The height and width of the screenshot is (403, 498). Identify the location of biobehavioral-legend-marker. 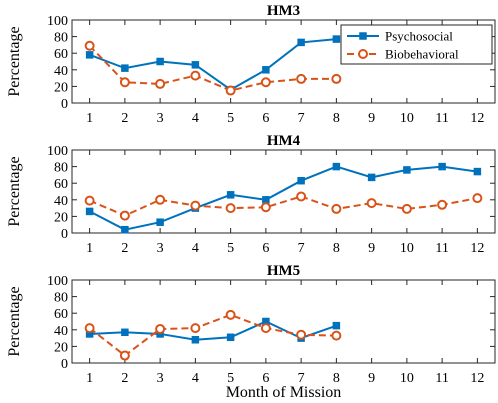
(363, 54).